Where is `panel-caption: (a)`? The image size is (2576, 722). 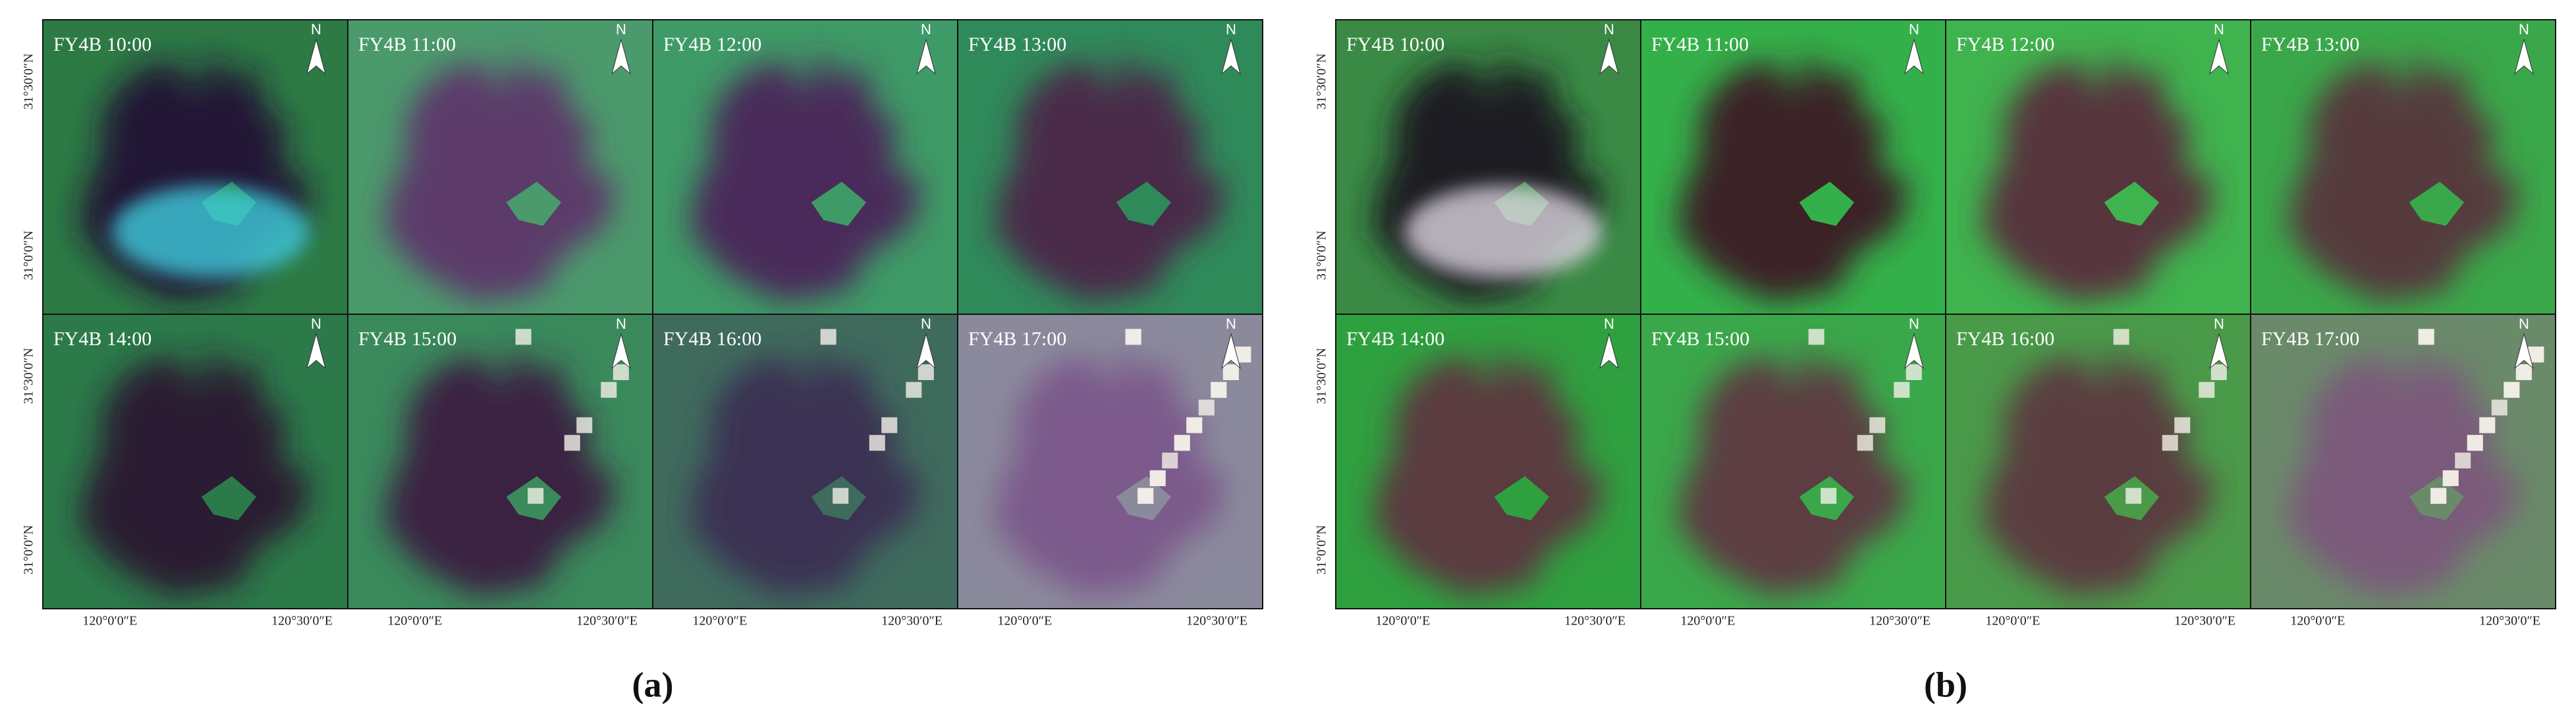
panel-caption: (a) is located at coordinates (653, 684).